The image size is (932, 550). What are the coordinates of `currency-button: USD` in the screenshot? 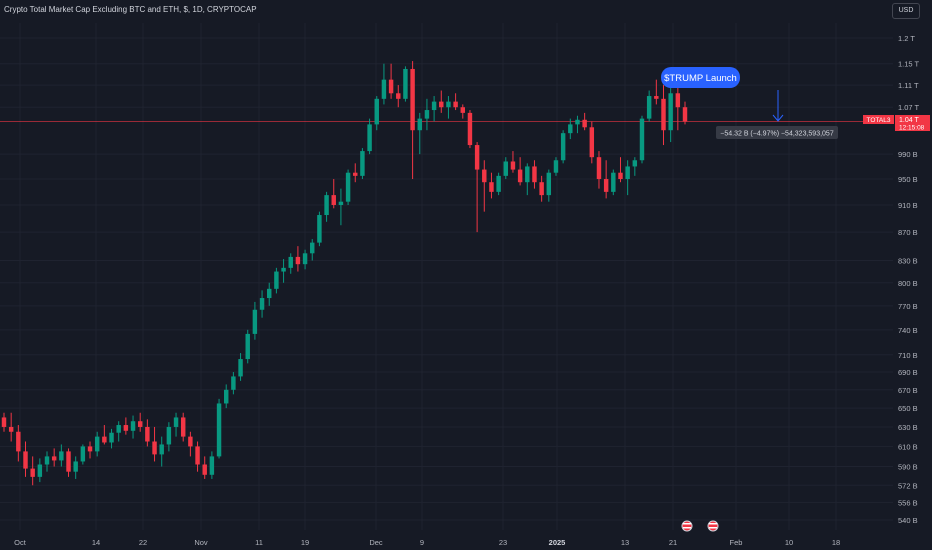 It's located at (906, 11).